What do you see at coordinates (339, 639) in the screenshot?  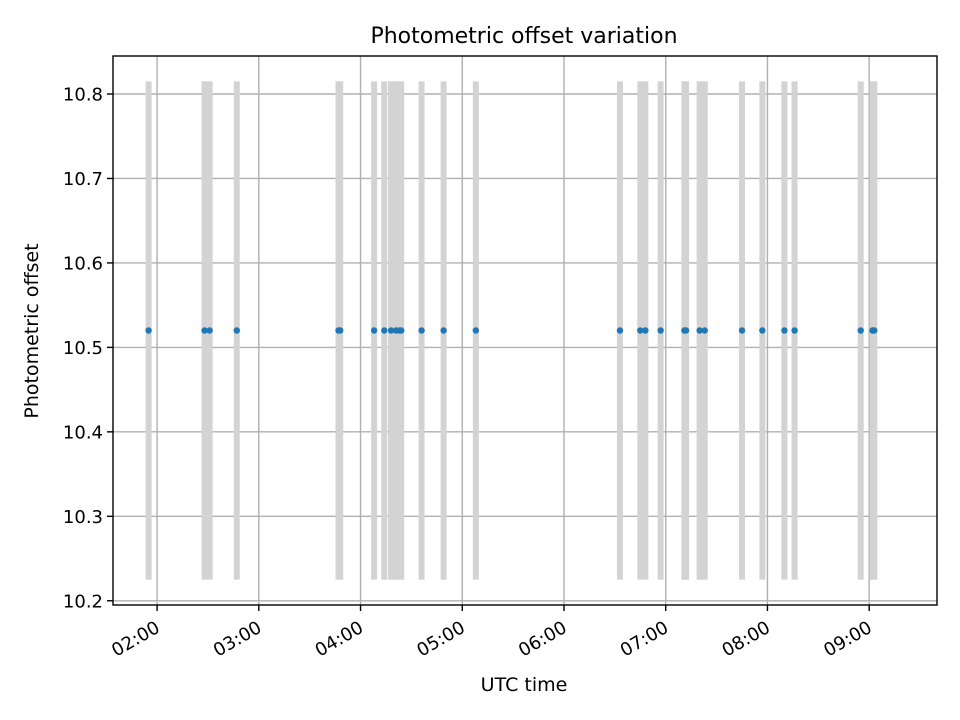 I see `x-tick-label: 04:00` at bounding box center [339, 639].